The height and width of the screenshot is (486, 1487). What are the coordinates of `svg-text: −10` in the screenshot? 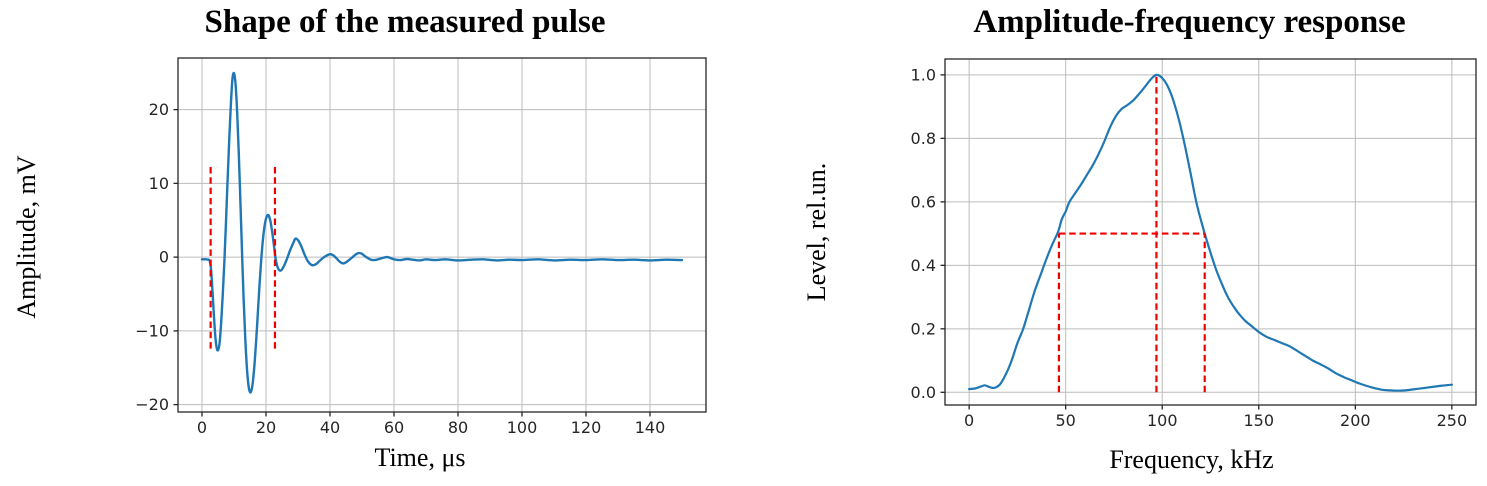 It's located at (152, 330).